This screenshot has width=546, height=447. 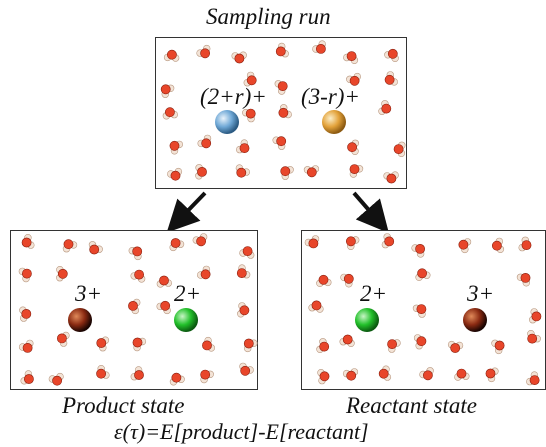 What do you see at coordinates (411, 405) in the screenshot?
I see `reactant-state-caption: Reactant state` at bounding box center [411, 405].